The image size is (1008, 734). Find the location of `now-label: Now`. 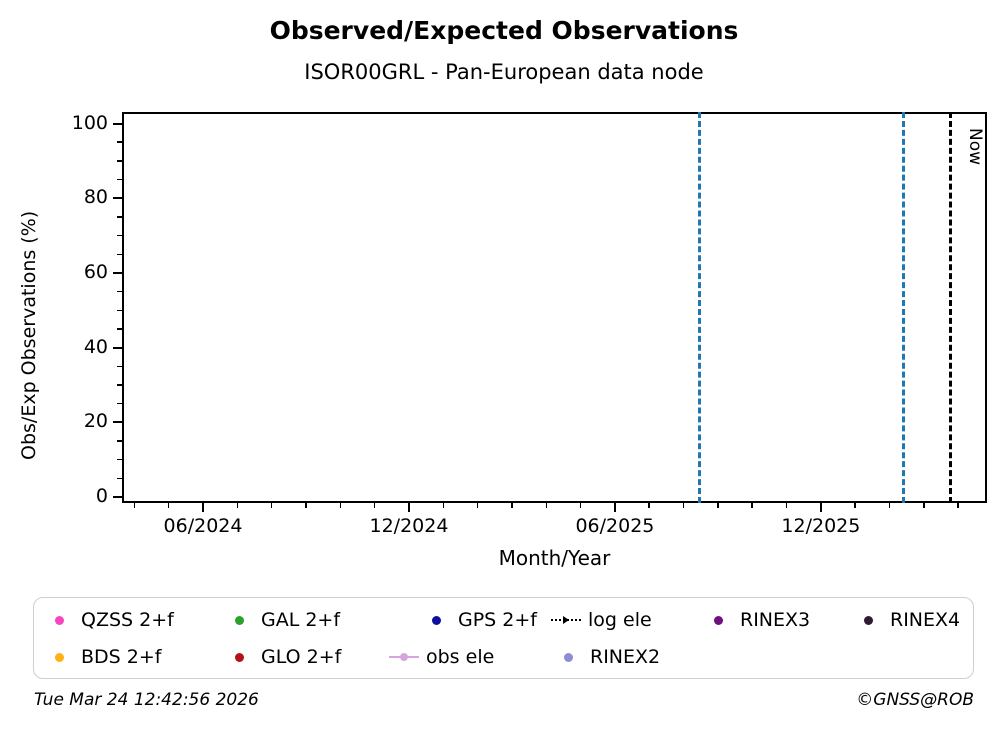

now-label: Now is located at coordinates (975, 147).